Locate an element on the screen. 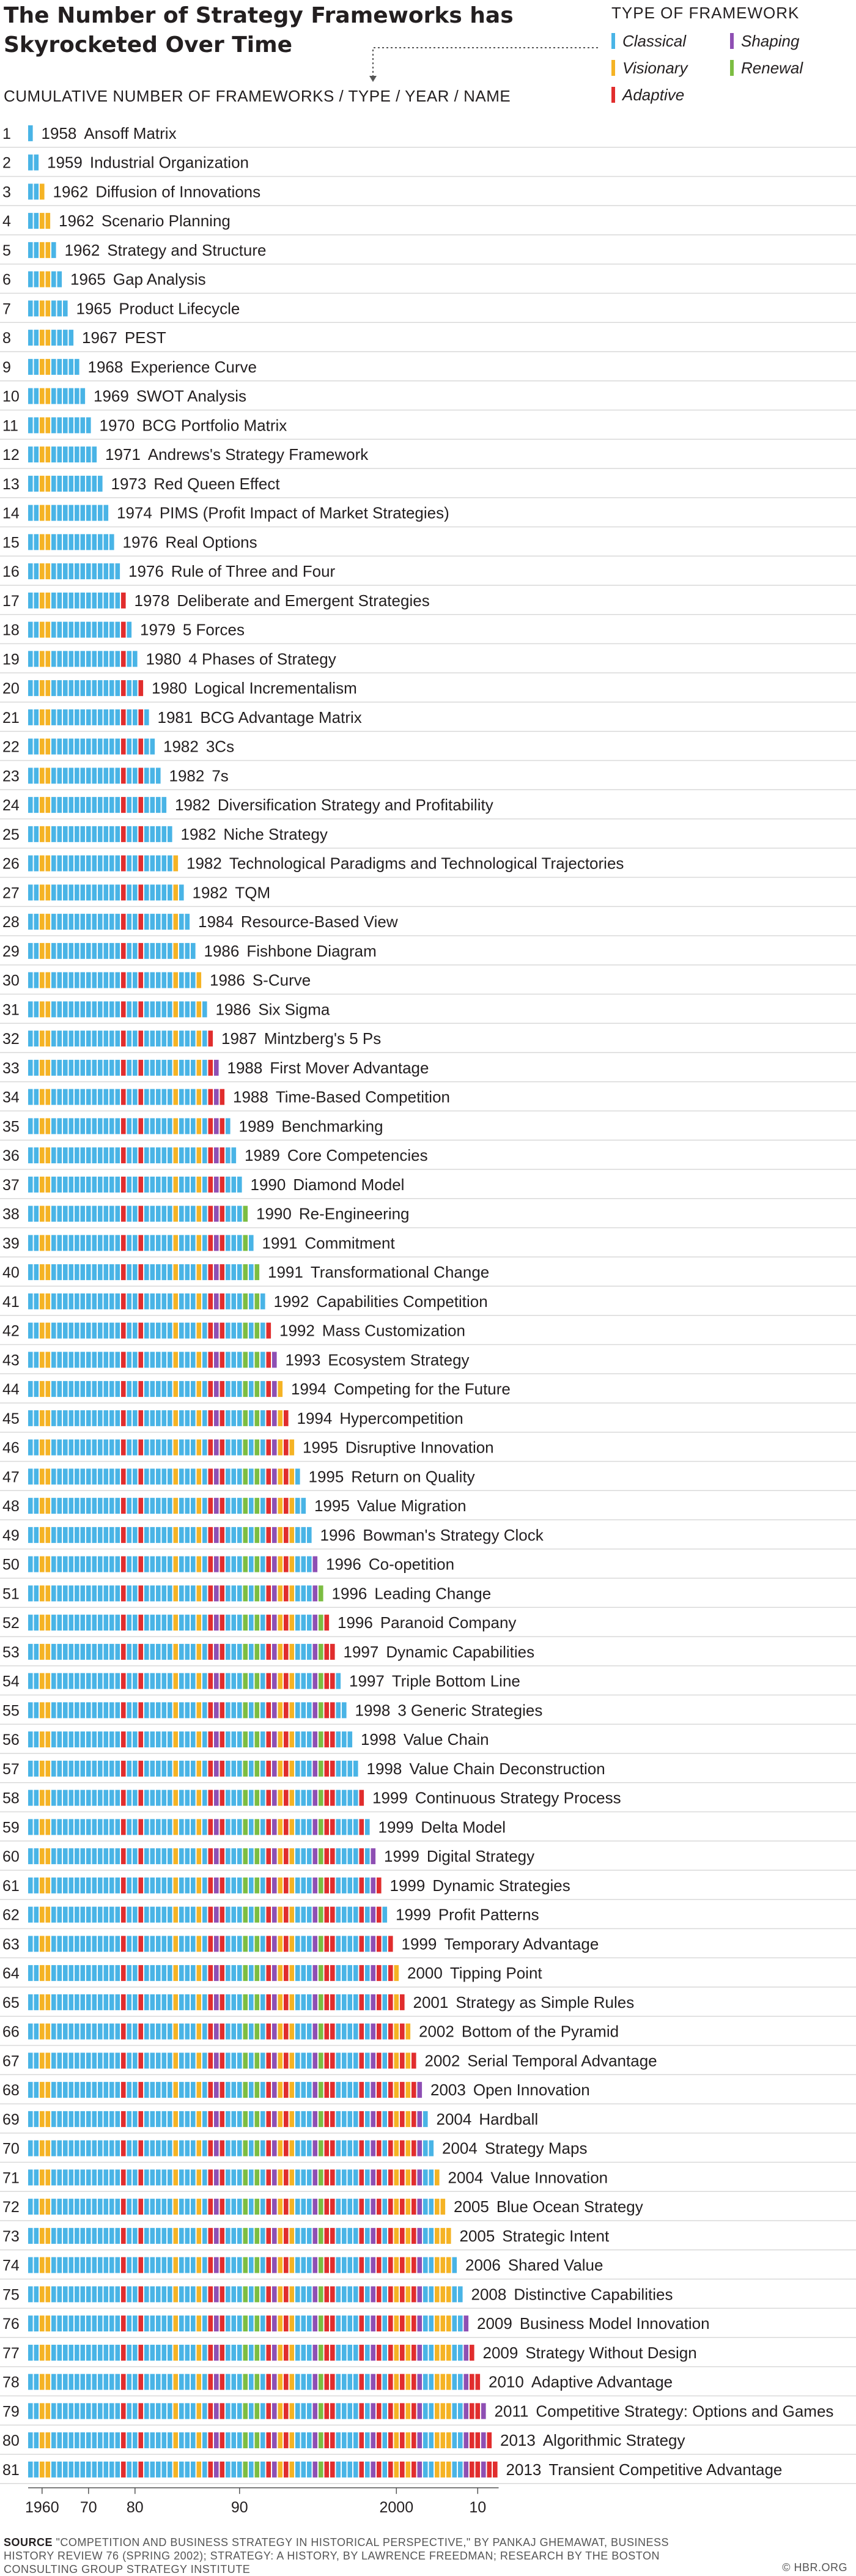  framework-count: 74 is located at coordinates (11, 2265).